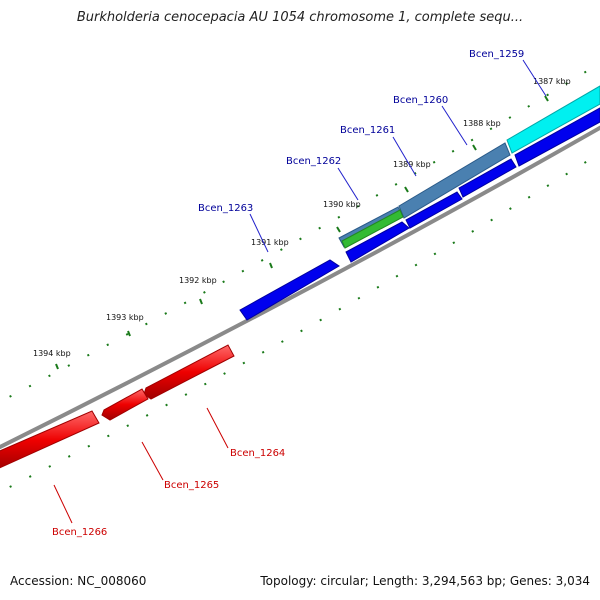 The width and height of the screenshot is (600, 600). I want to click on tick-label-1391: 1391 kbp, so click(270, 242).